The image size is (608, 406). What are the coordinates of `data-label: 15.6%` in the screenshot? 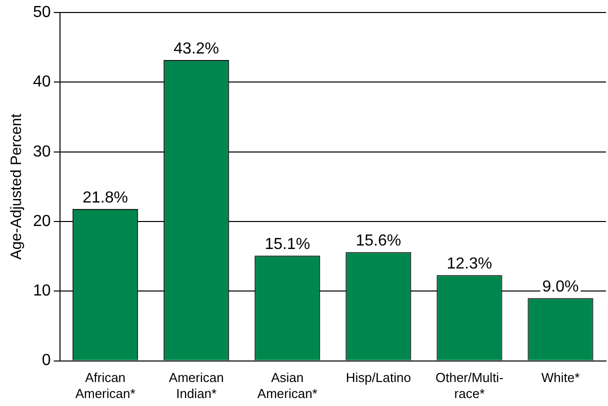 It's located at (379, 241).